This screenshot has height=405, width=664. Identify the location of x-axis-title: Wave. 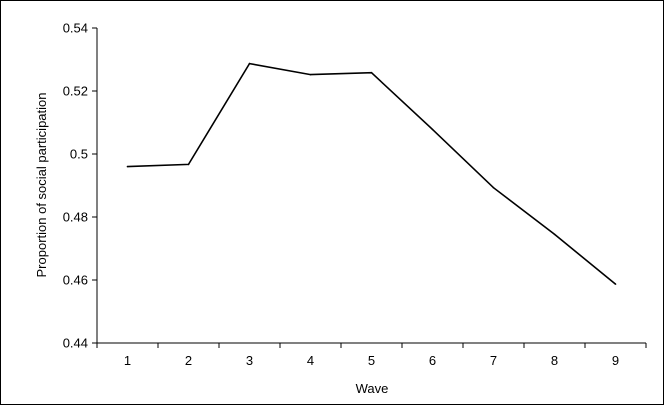
(372, 388).